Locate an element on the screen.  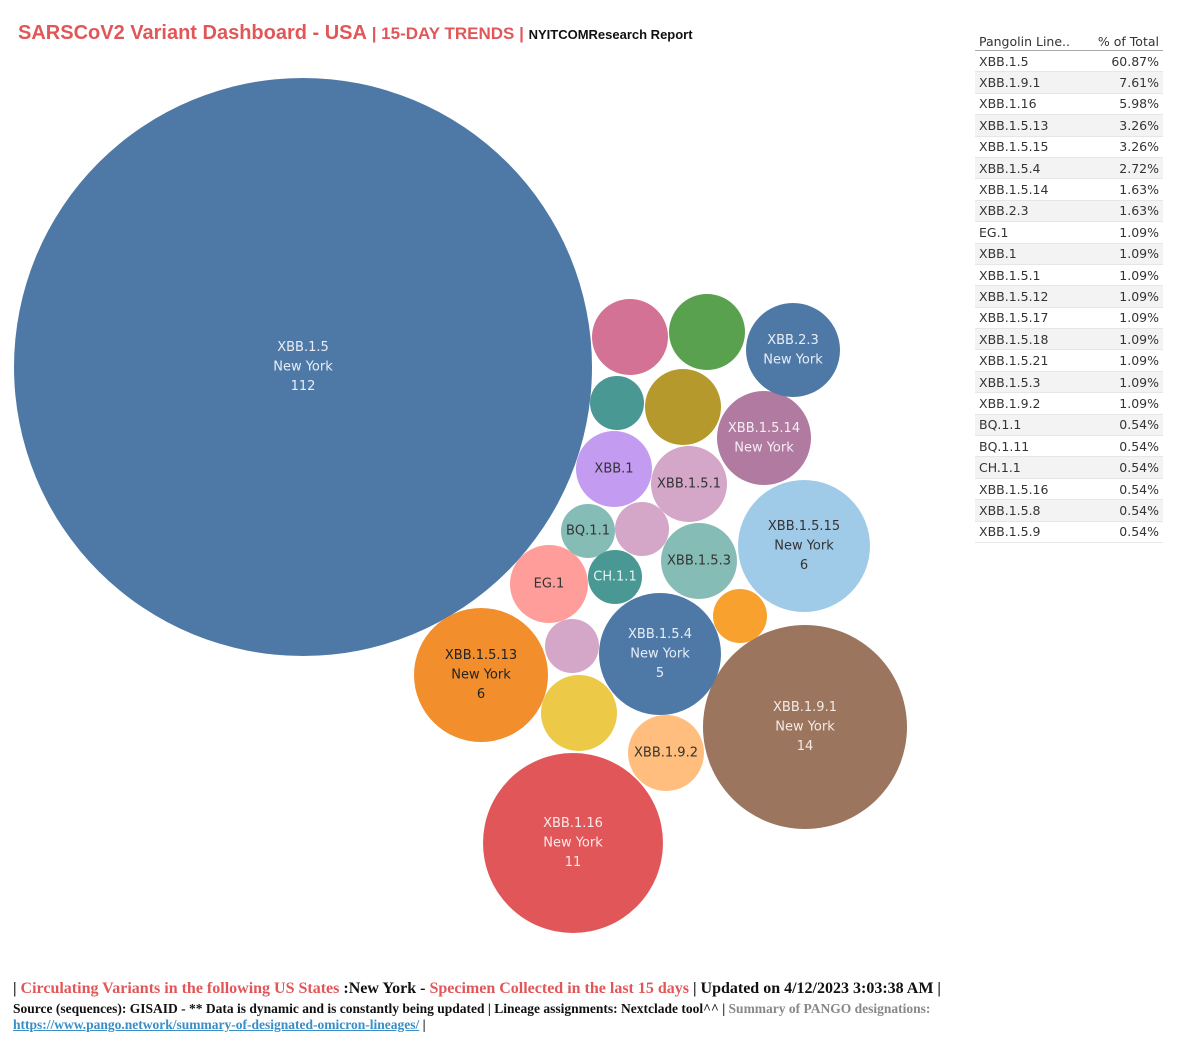
table-row: XBB.1 1.09% is located at coordinates (1069, 254).